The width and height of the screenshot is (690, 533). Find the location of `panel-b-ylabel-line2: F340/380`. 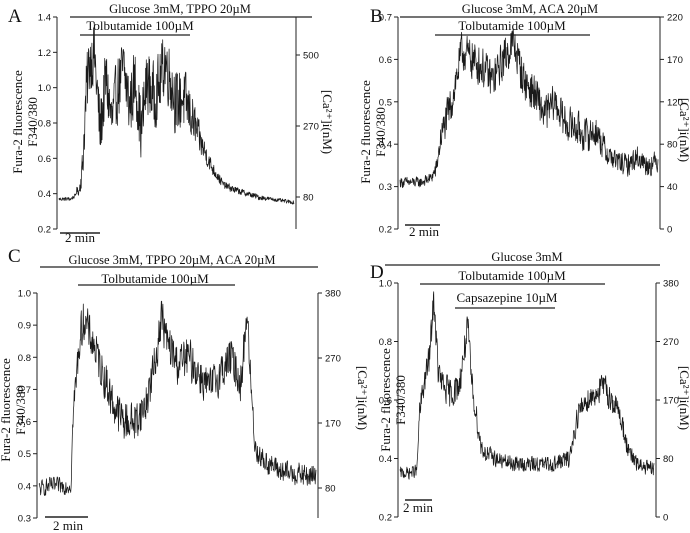

panel-b-ylabel-line2: F340/380 is located at coordinates (380, 132).